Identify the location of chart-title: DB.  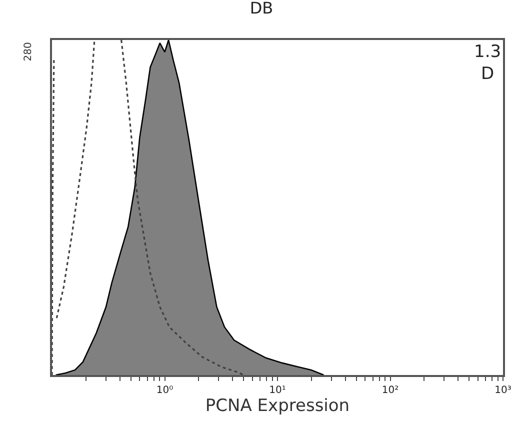
(262, 9).